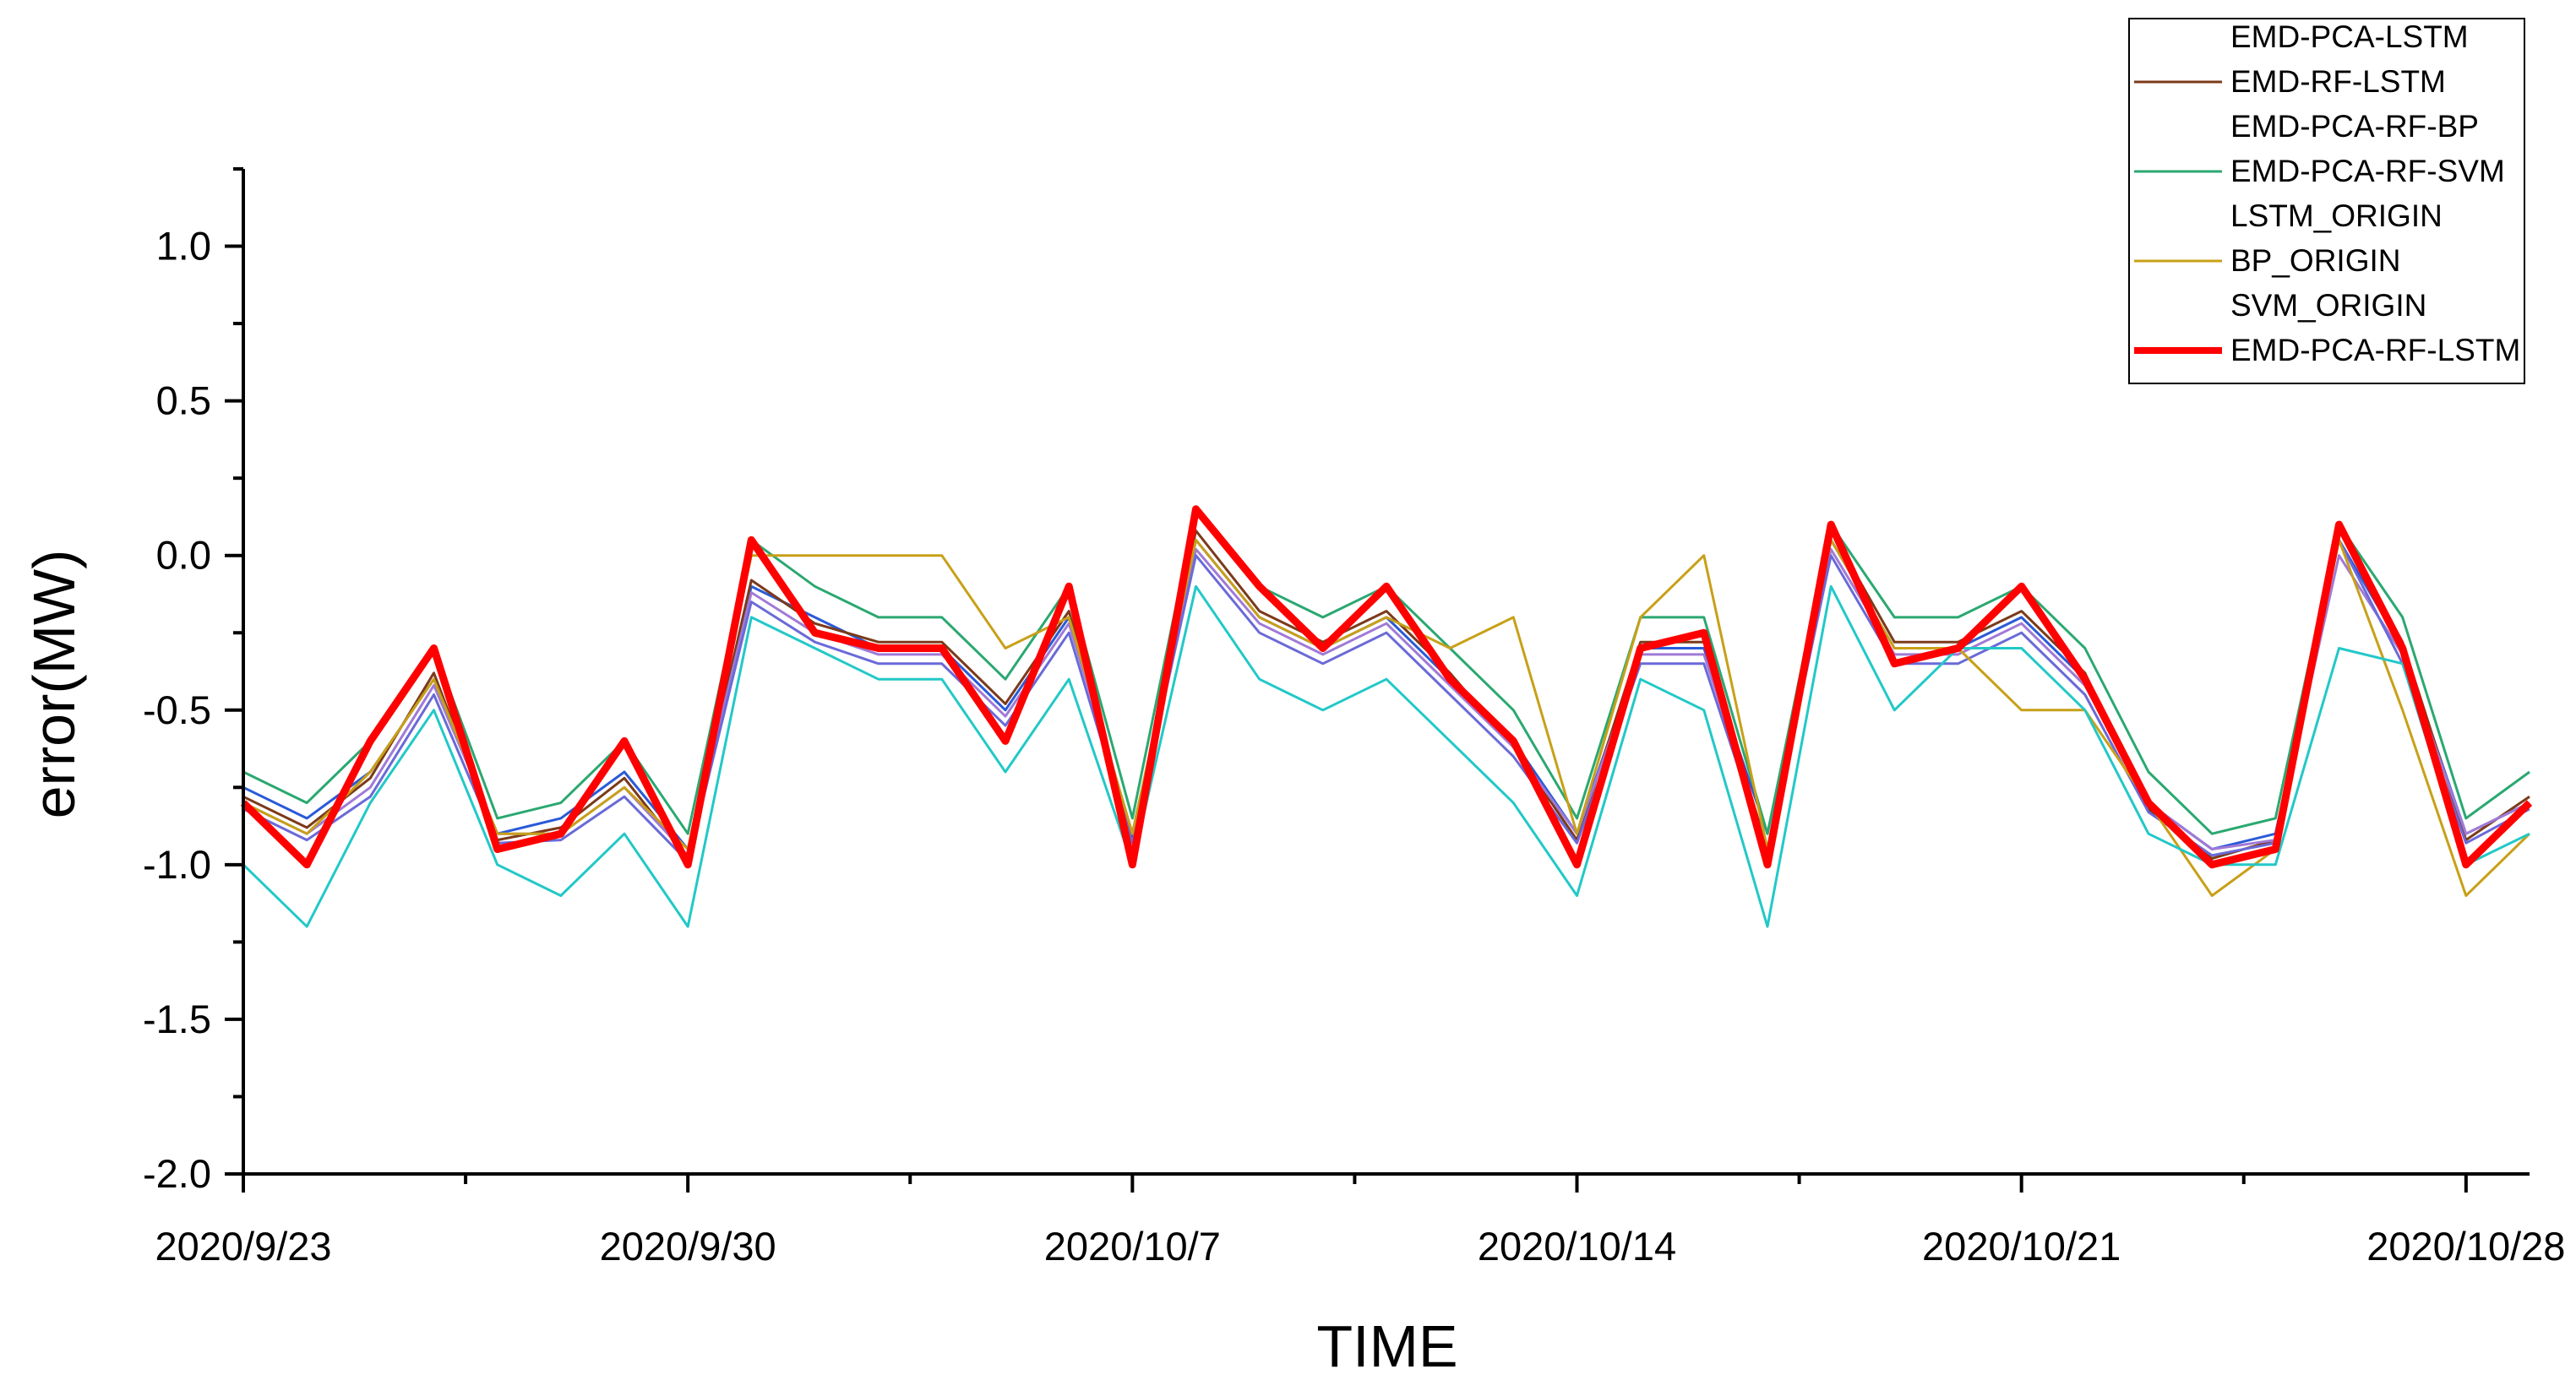 The image size is (2576, 1391). I want to click on legend-label: EMD-PCA-LSTM, so click(2349, 36).